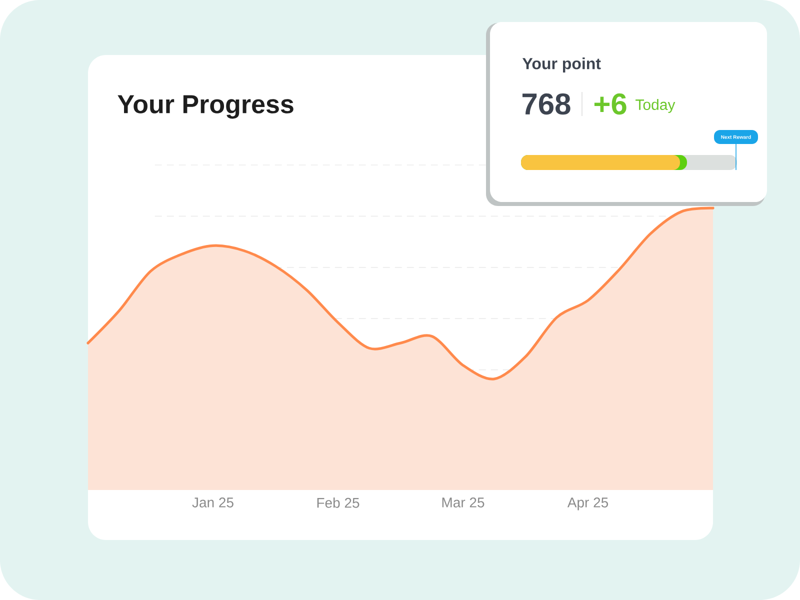 This screenshot has height=600, width=800. Describe the element at coordinates (338, 503) in the screenshot. I see `x-tick-label: Feb 25` at that location.